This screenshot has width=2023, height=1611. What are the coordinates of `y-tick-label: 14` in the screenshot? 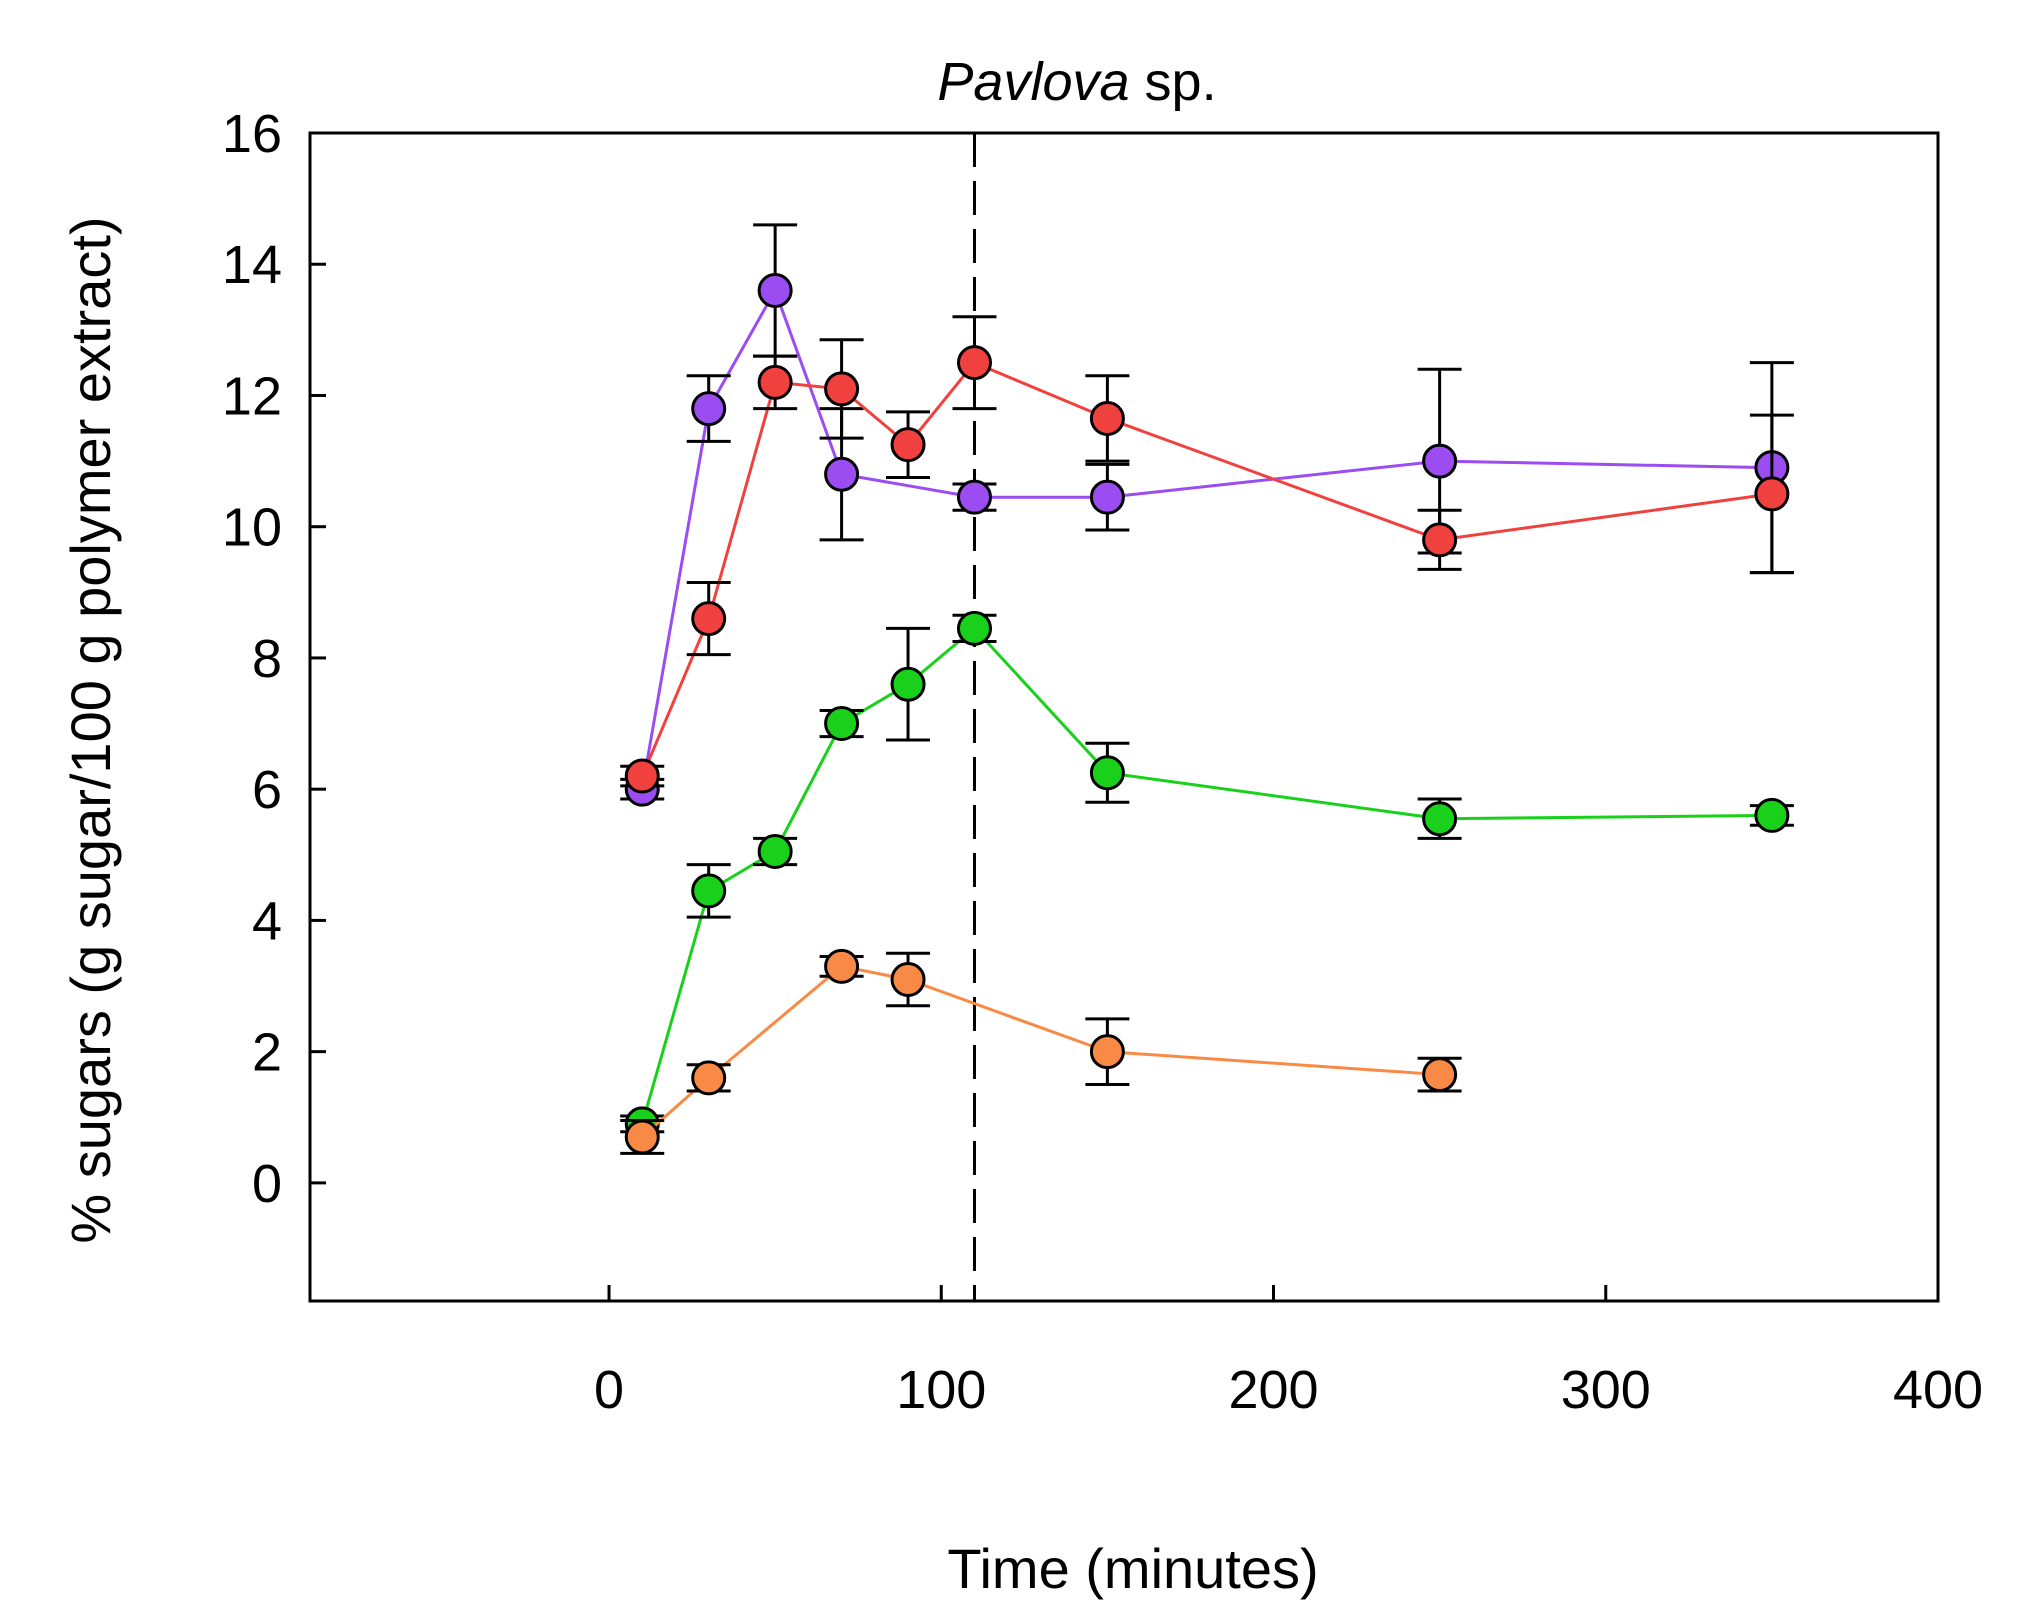 It's located at (252, 265).